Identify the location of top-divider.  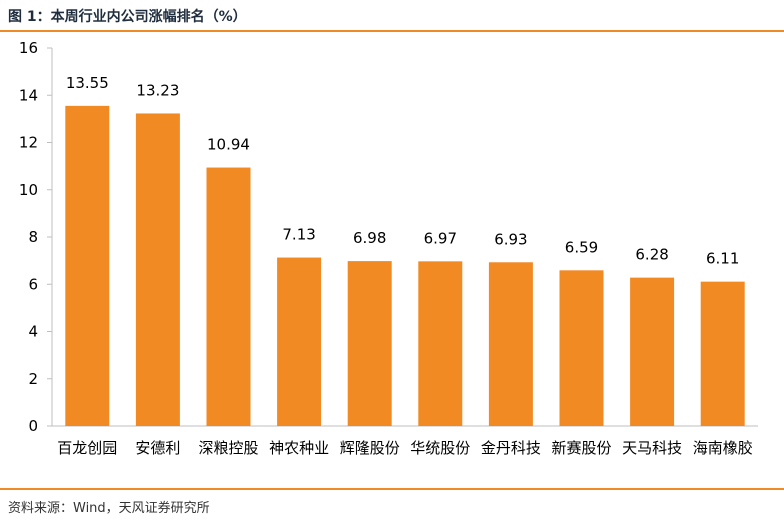
(392, 31).